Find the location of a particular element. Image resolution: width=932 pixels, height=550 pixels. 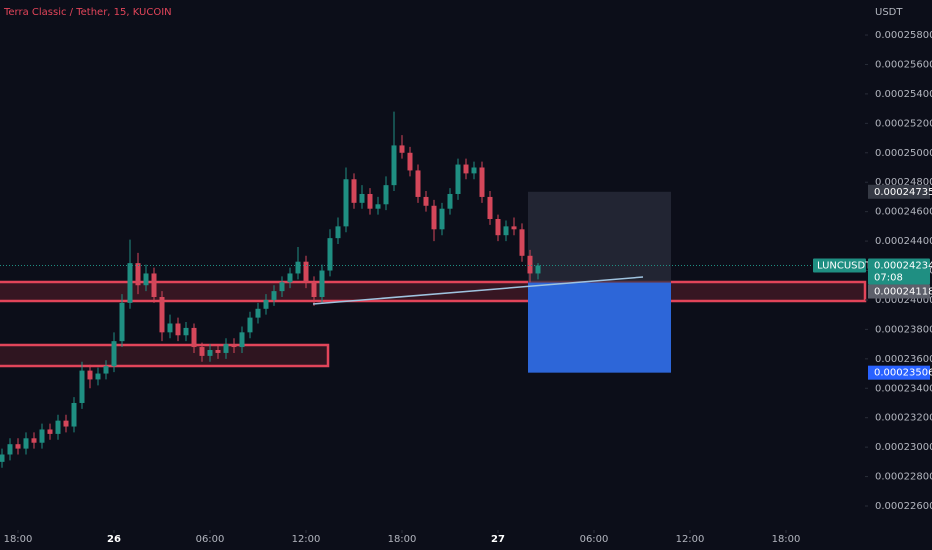

y-tick-label: 0.00024600 is located at coordinates (903, 212).